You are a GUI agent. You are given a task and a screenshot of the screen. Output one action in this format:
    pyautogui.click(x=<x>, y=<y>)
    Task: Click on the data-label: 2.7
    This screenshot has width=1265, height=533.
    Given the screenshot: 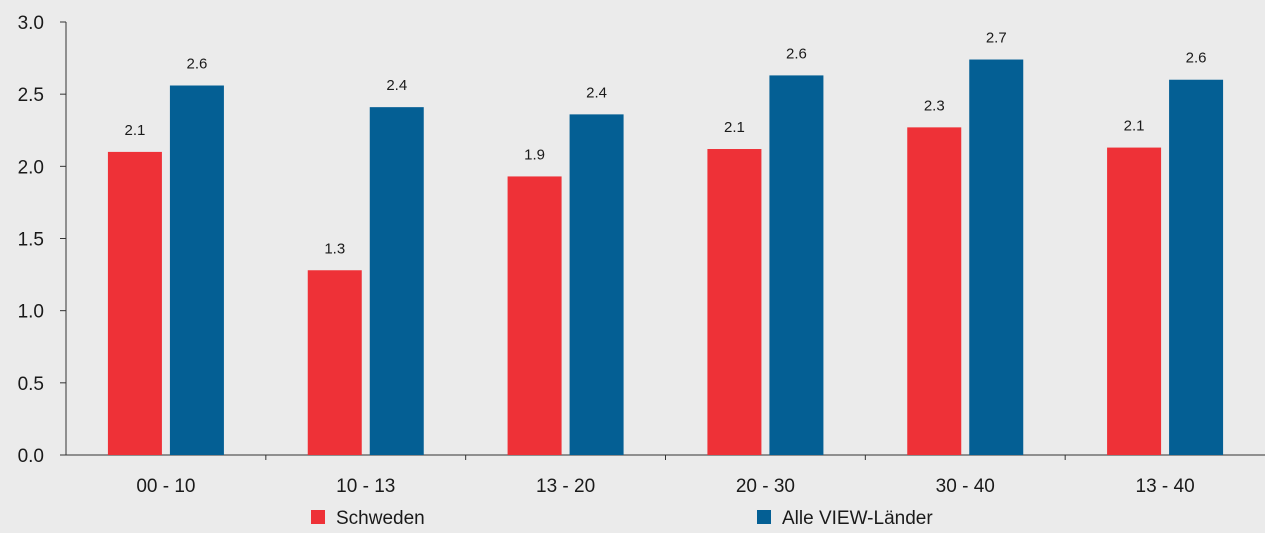 What is the action you would take?
    pyautogui.click(x=996, y=38)
    